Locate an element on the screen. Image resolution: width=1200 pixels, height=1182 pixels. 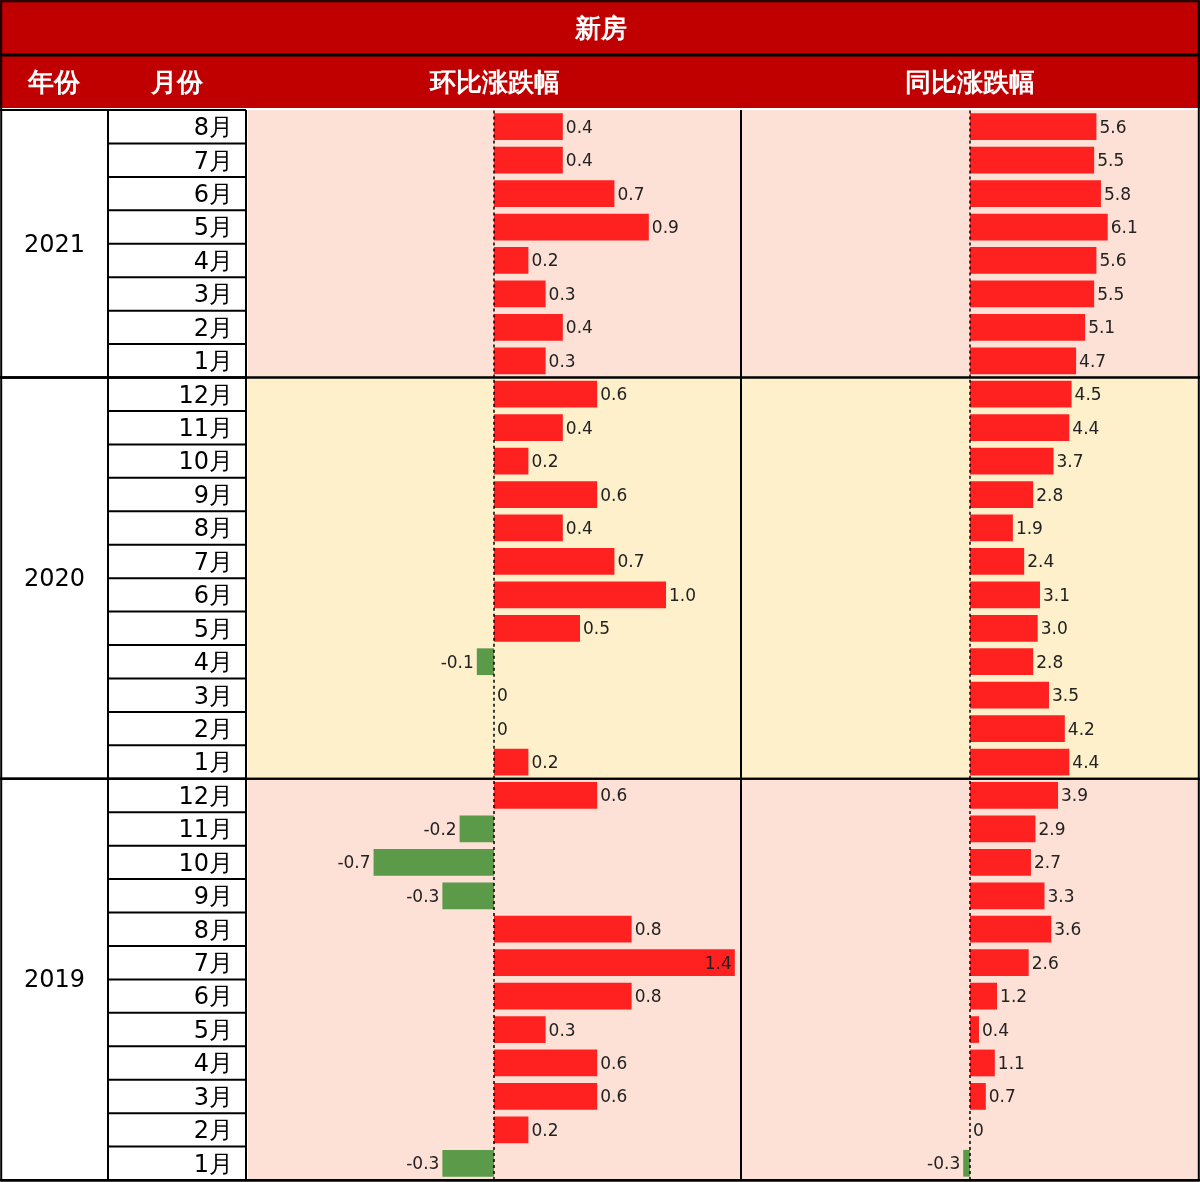
data-label: 4.5 is located at coordinates (1088, 394).